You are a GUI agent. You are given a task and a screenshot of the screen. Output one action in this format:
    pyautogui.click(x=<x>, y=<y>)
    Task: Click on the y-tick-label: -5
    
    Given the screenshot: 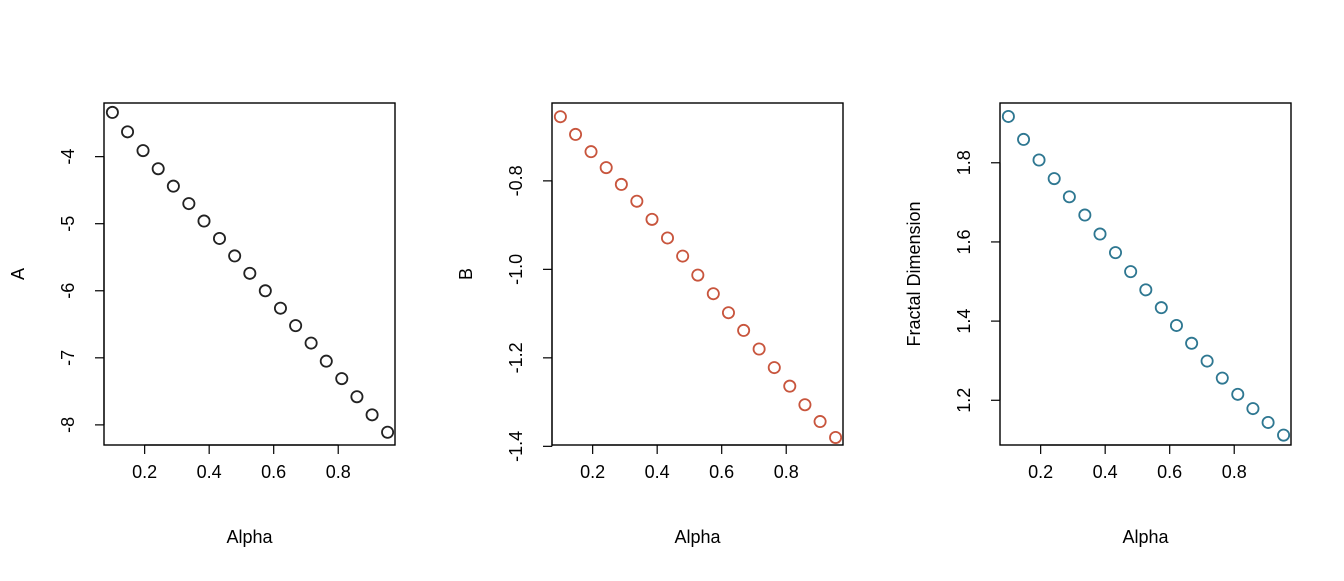 What is the action you would take?
    pyautogui.click(x=68, y=224)
    